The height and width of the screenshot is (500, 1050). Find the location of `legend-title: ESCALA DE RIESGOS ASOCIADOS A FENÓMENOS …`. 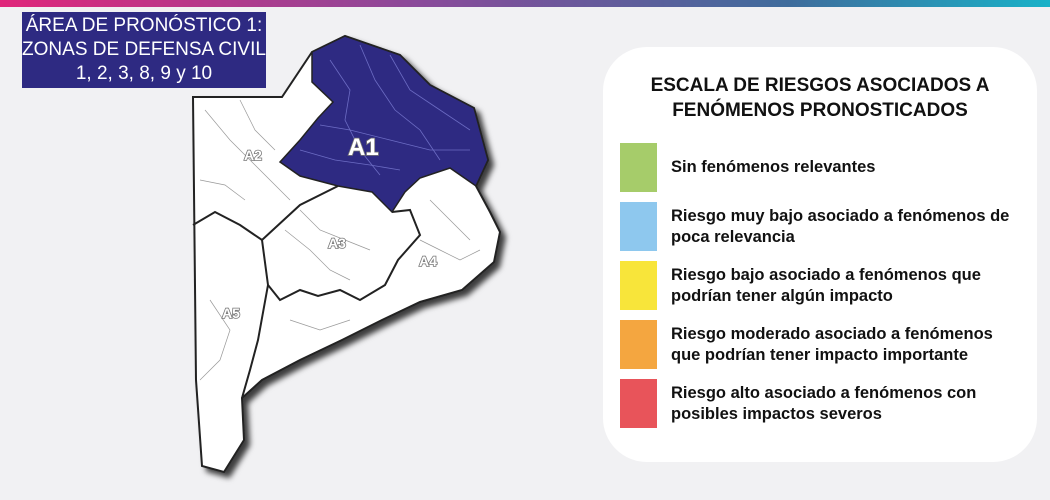

legend-title: ESCALA DE RIESGOS ASOCIADOS A FENÓMENOS … is located at coordinates (820, 98).